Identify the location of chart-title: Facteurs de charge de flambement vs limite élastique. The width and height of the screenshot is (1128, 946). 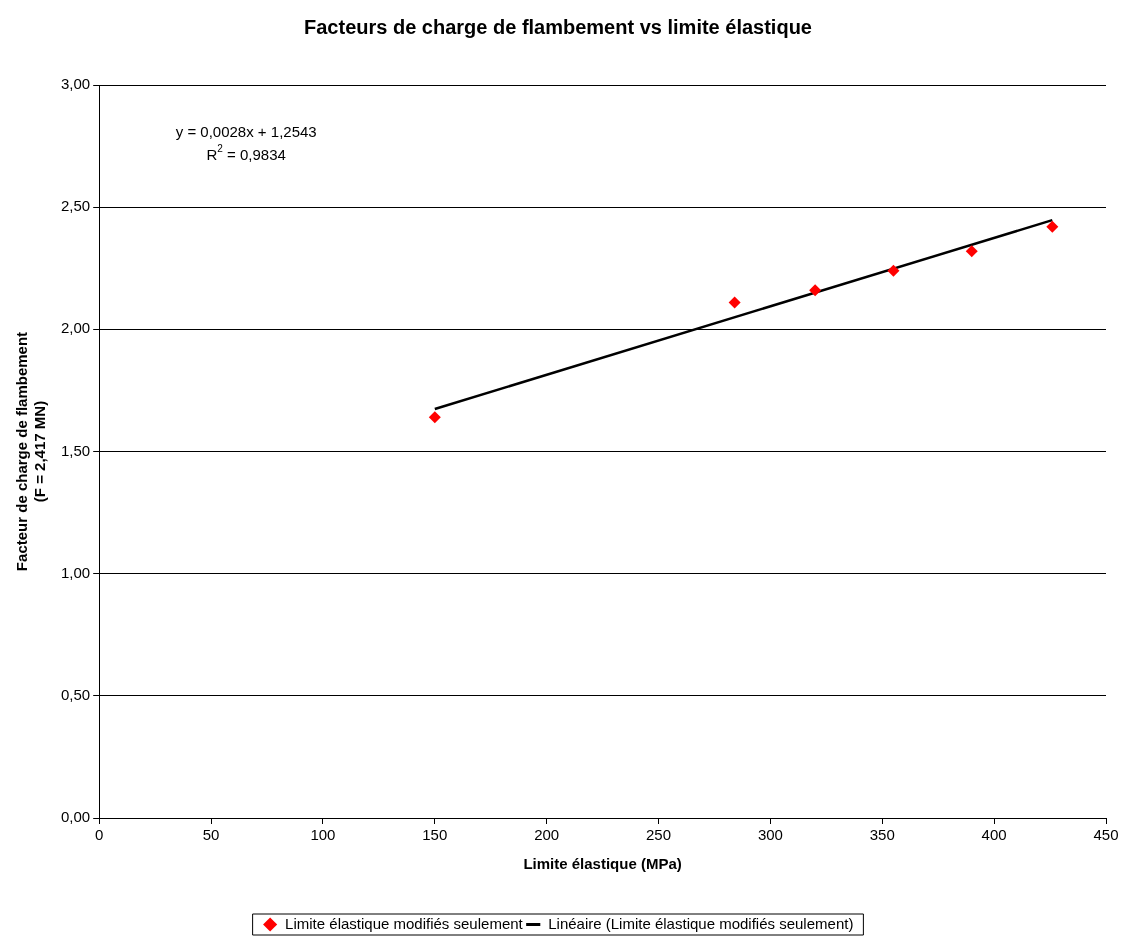
(558, 26).